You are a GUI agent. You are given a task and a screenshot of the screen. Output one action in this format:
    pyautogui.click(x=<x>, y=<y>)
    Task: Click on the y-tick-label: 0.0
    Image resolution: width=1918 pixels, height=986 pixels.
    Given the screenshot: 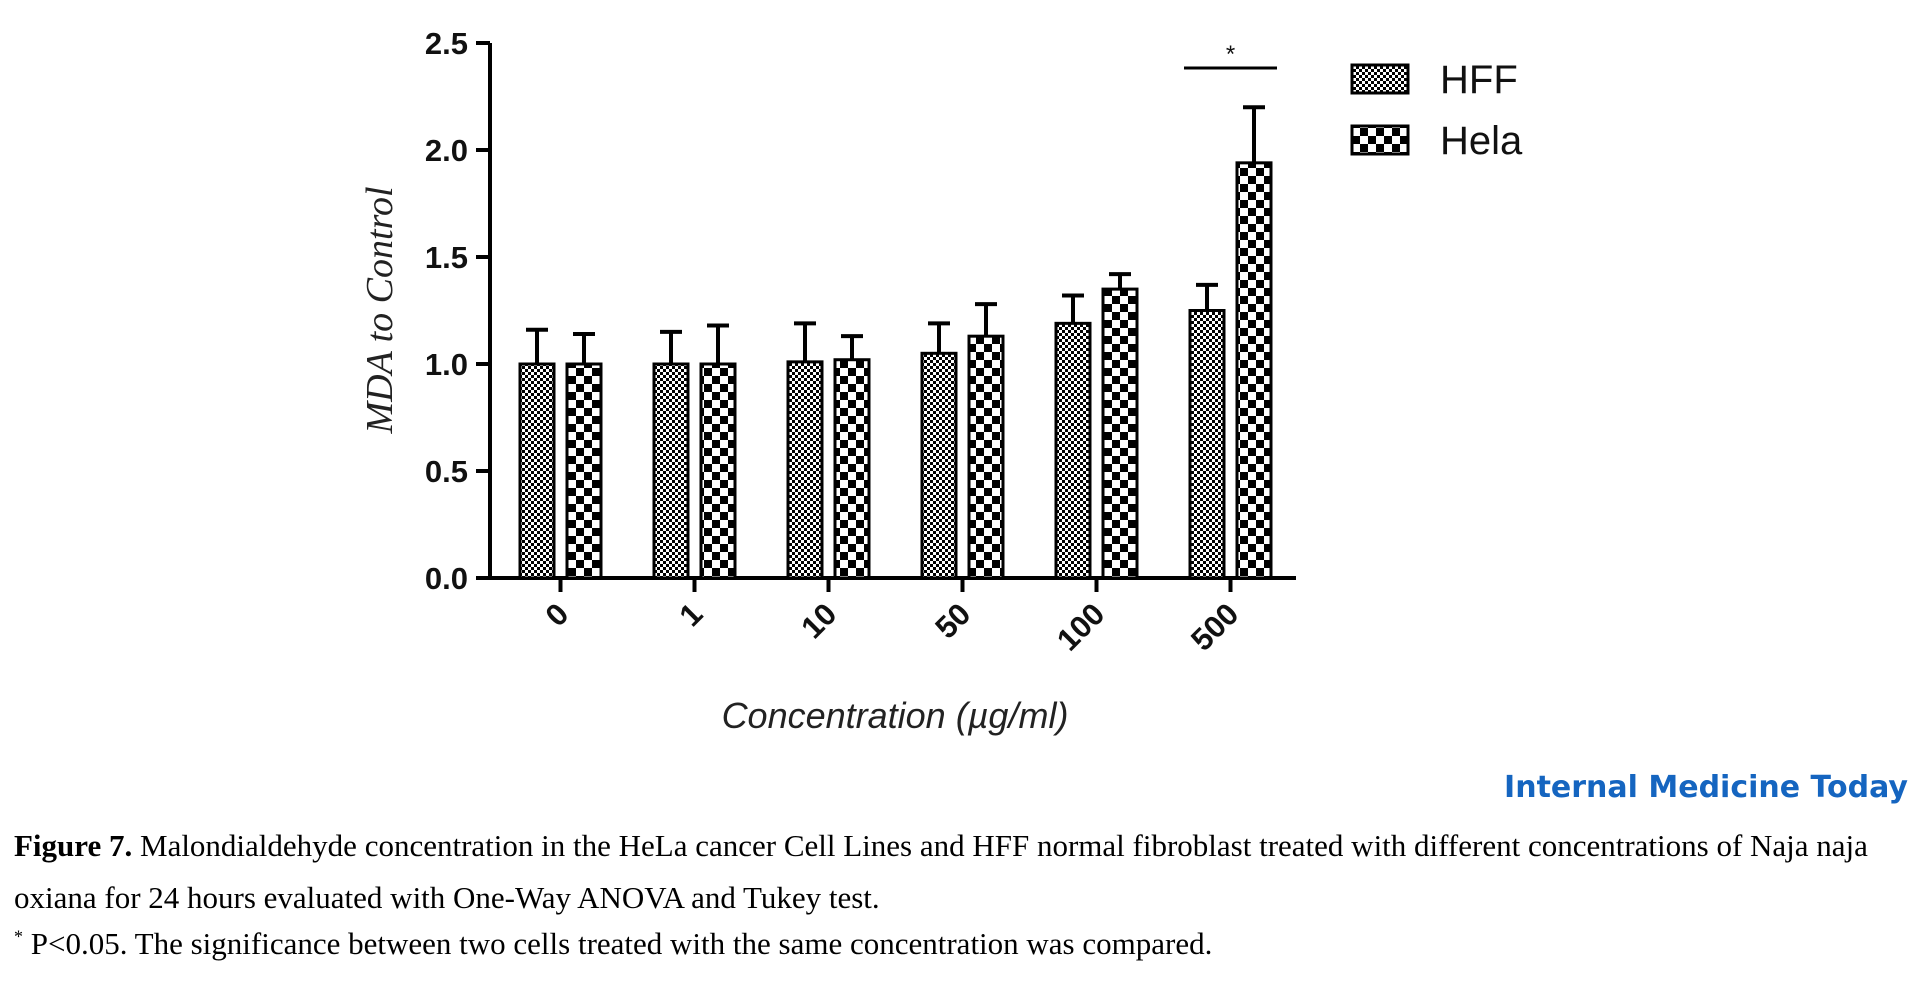 What is the action you would take?
    pyautogui.click(x=446, y=578)
    